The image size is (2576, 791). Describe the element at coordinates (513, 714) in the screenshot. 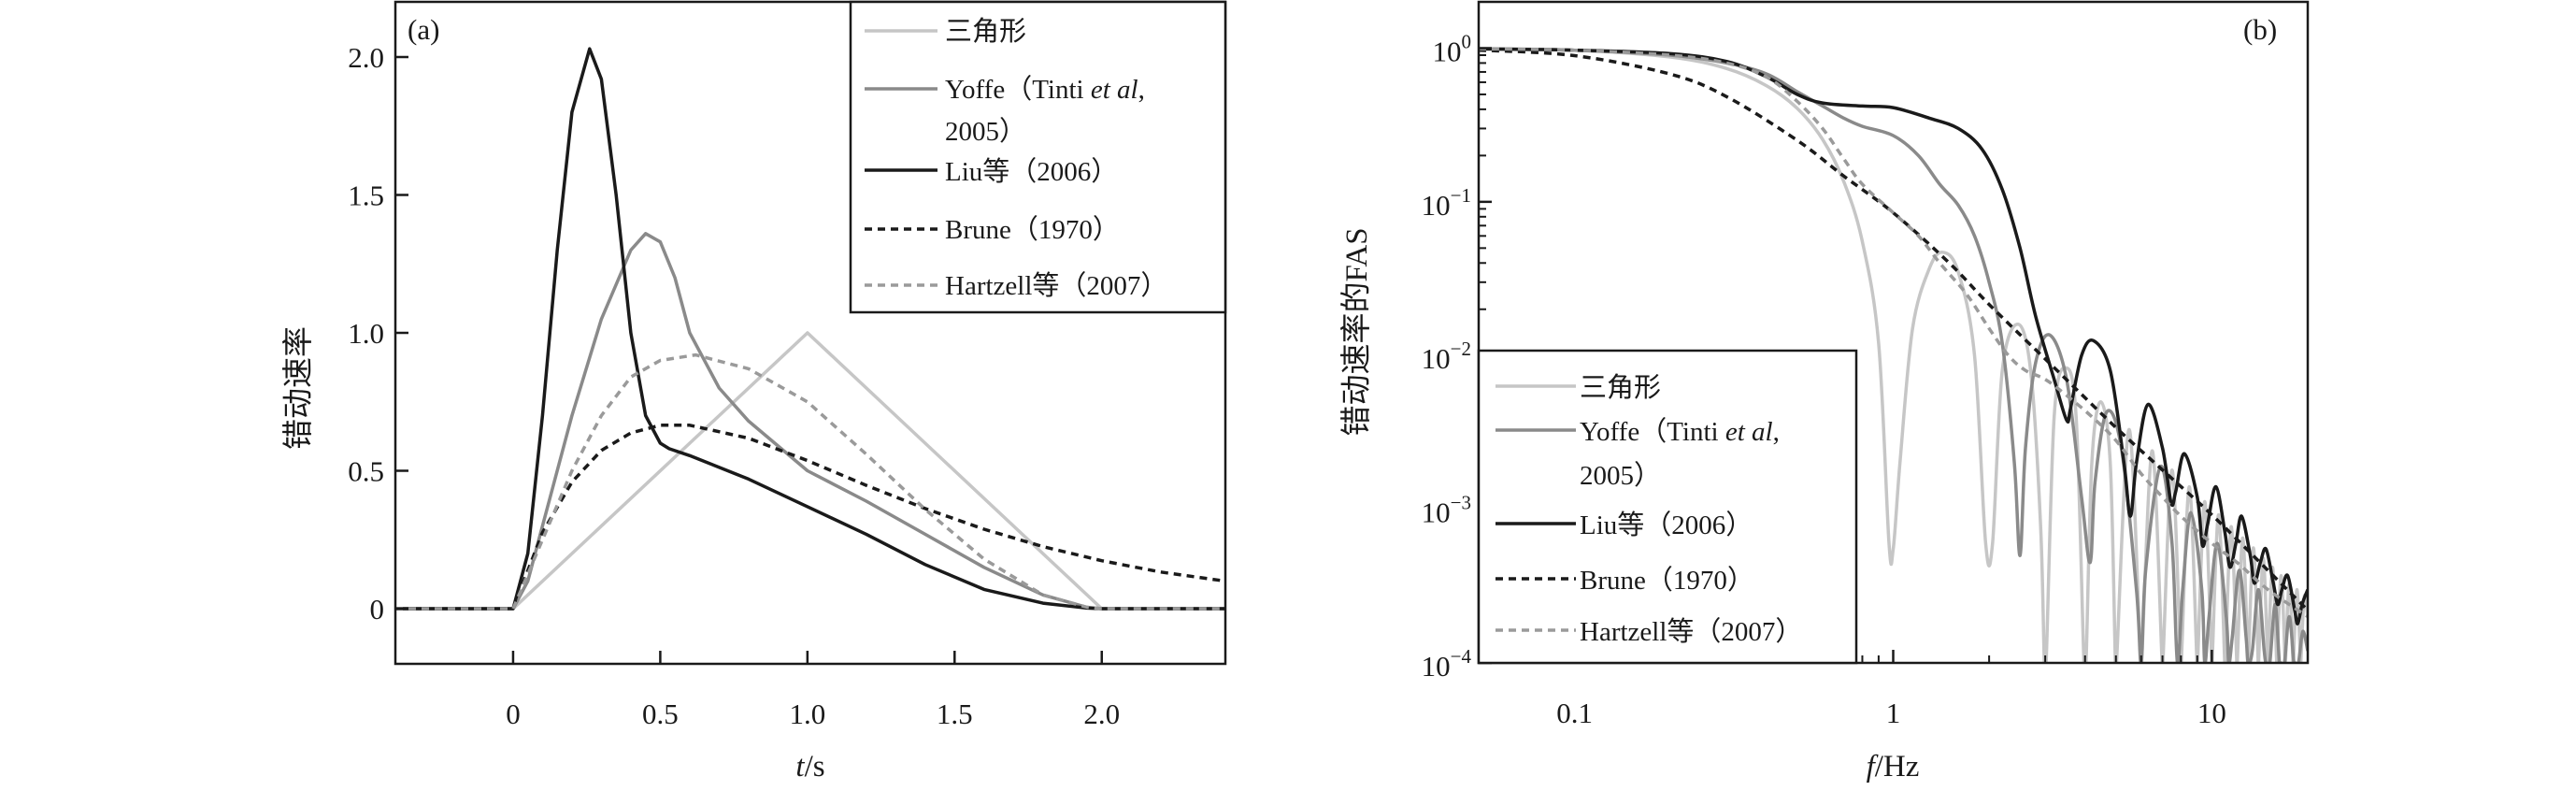

I see `x-tick-label: 0` at that location.